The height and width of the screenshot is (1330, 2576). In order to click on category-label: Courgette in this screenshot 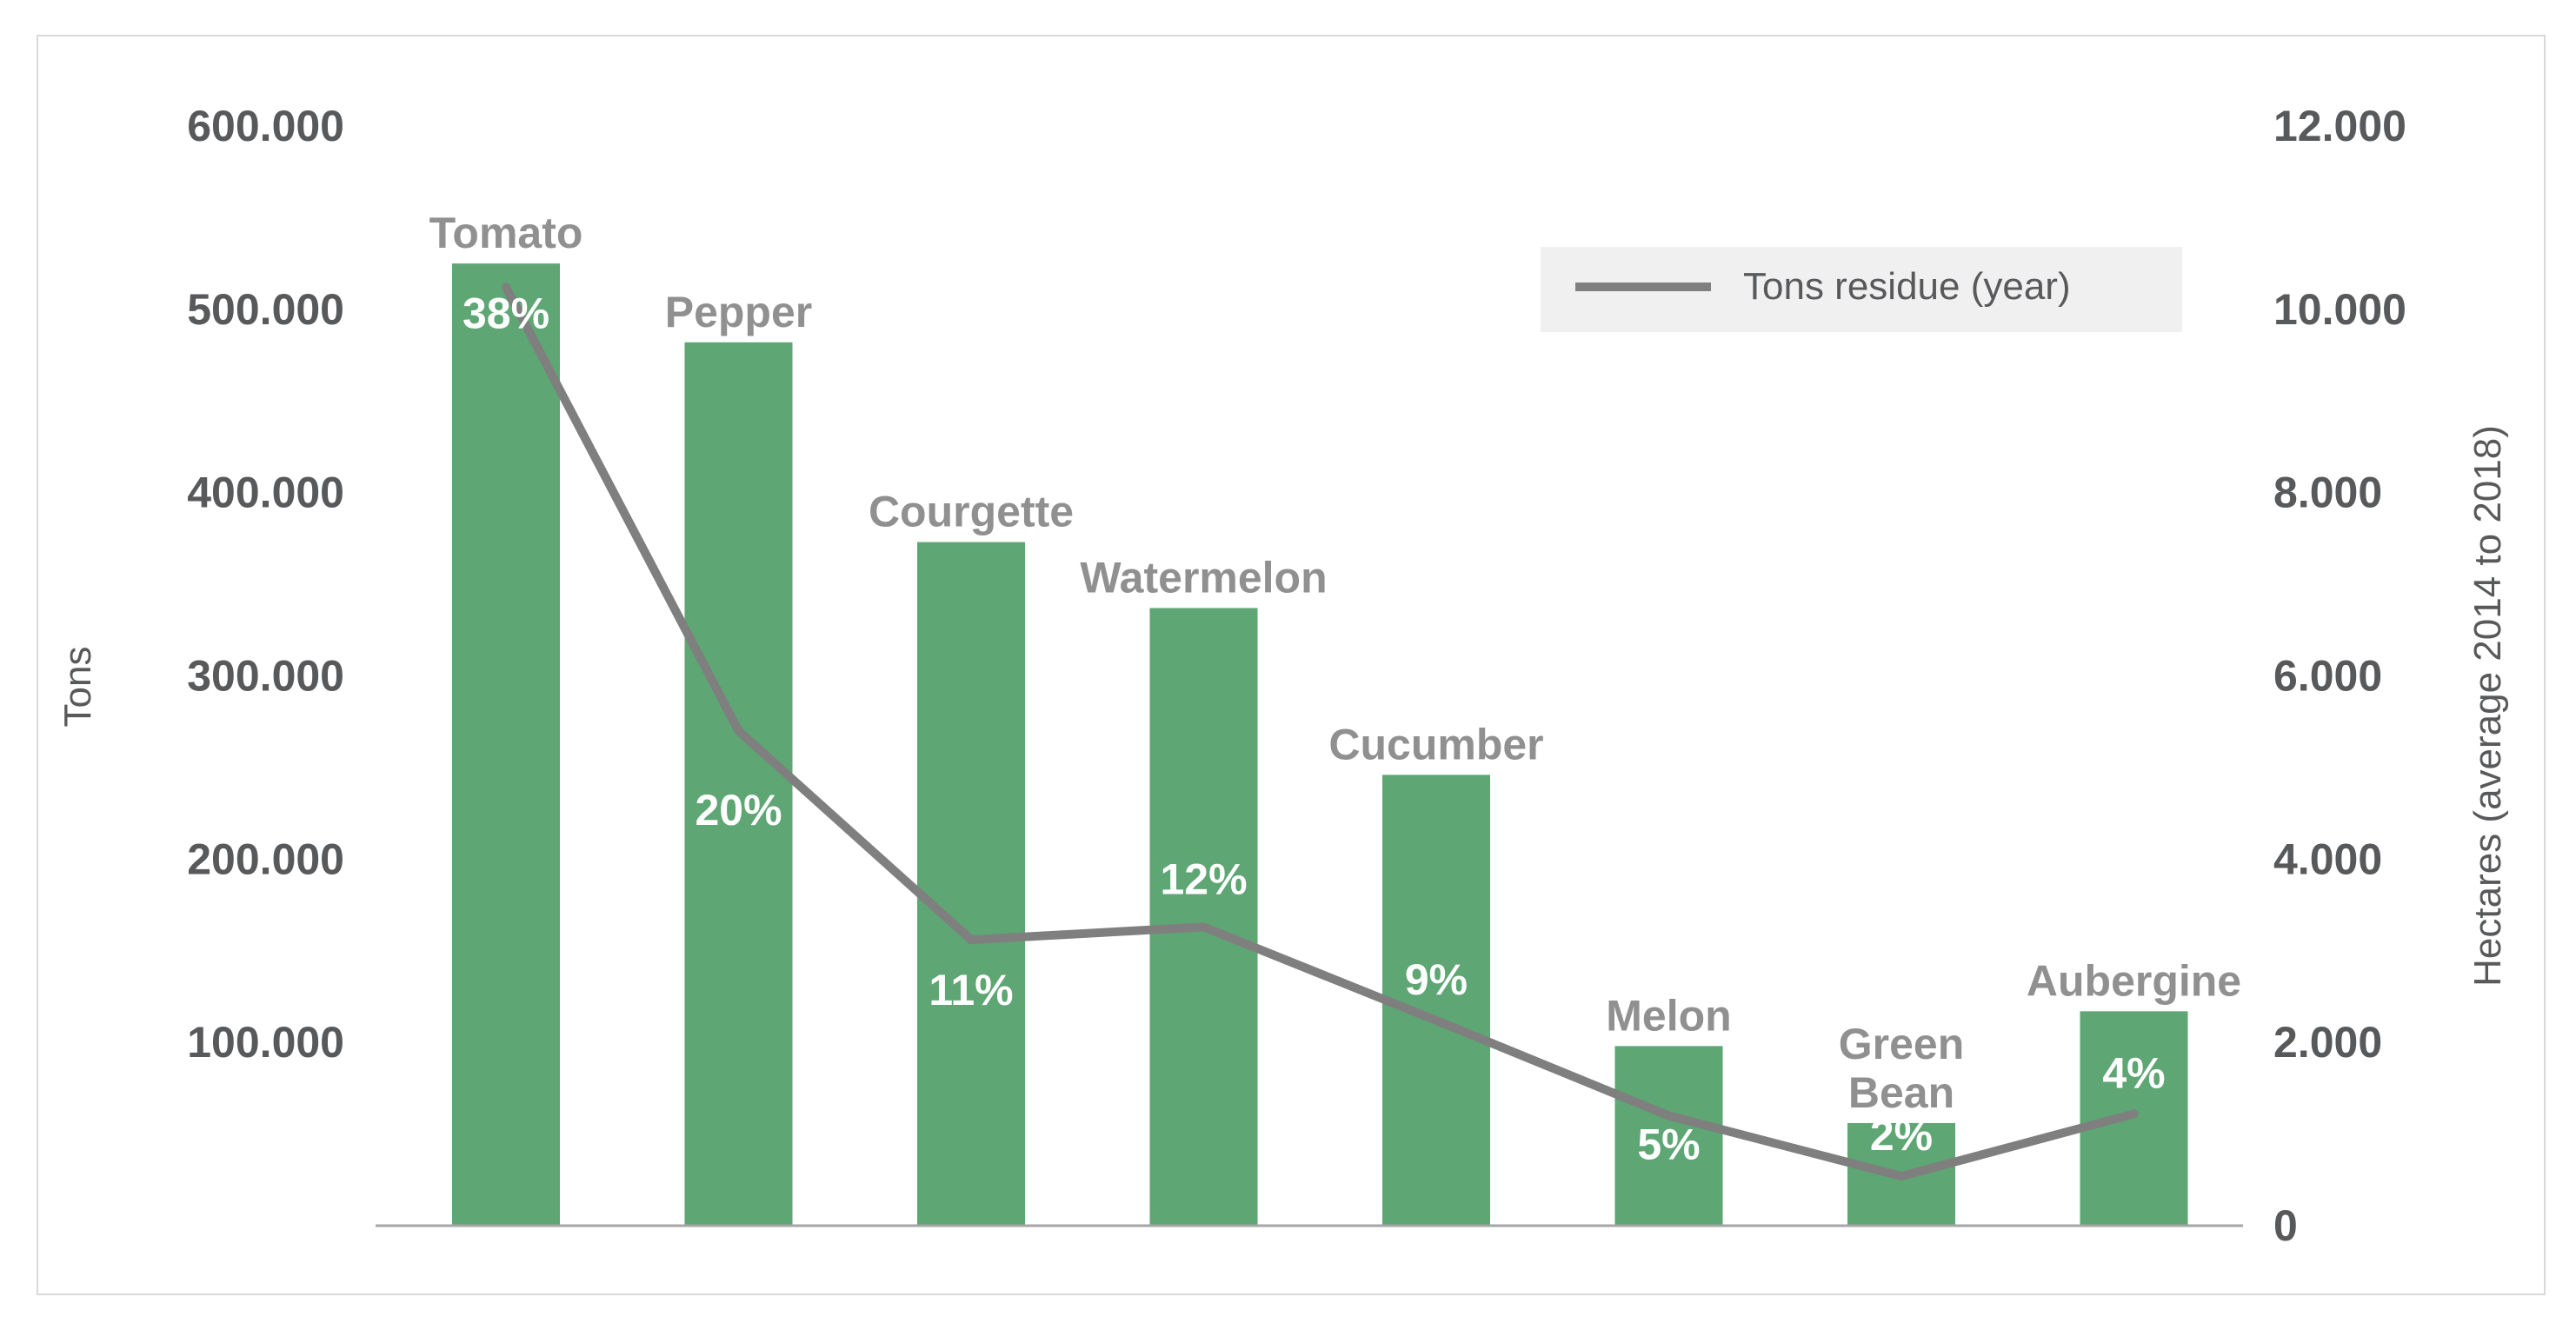, I will do `click(971, 512)`.